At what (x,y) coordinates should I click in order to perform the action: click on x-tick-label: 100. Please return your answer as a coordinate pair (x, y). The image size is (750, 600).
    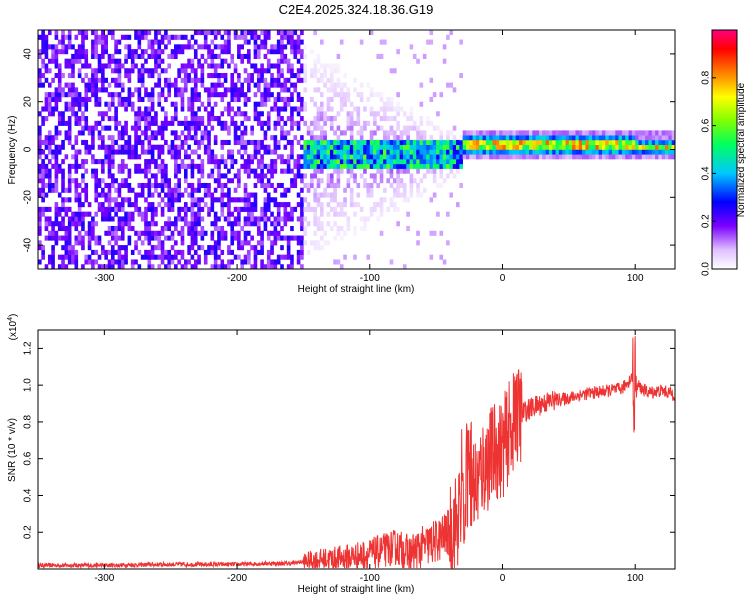
    Looking at the image, I should click on (635, 278).